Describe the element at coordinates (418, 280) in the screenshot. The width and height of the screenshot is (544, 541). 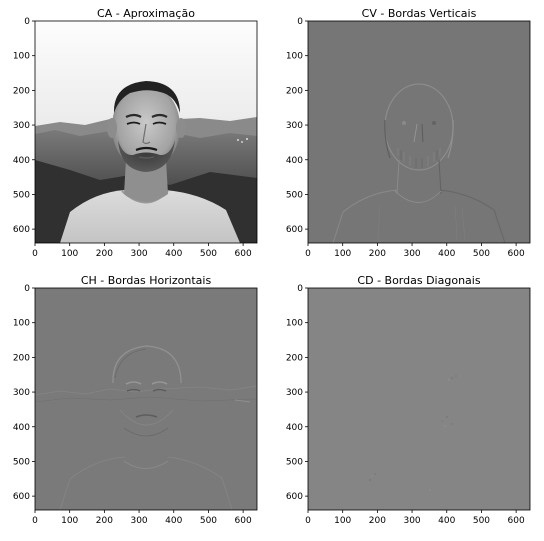
I see `panel-title: CD - Bordas Diagonais` at that location.